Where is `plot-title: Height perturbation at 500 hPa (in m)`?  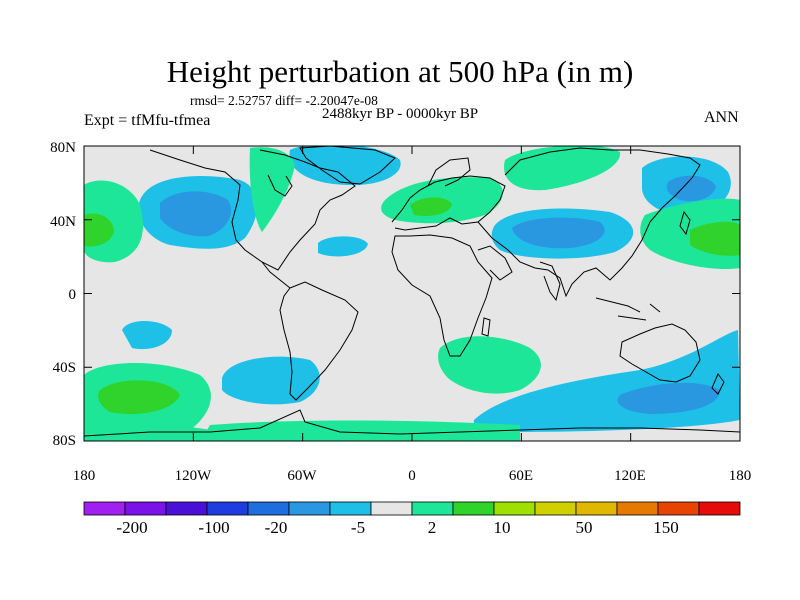 plot-title: Height perturbation at 500 hPa (in m) is located at coordinates (400, 71).